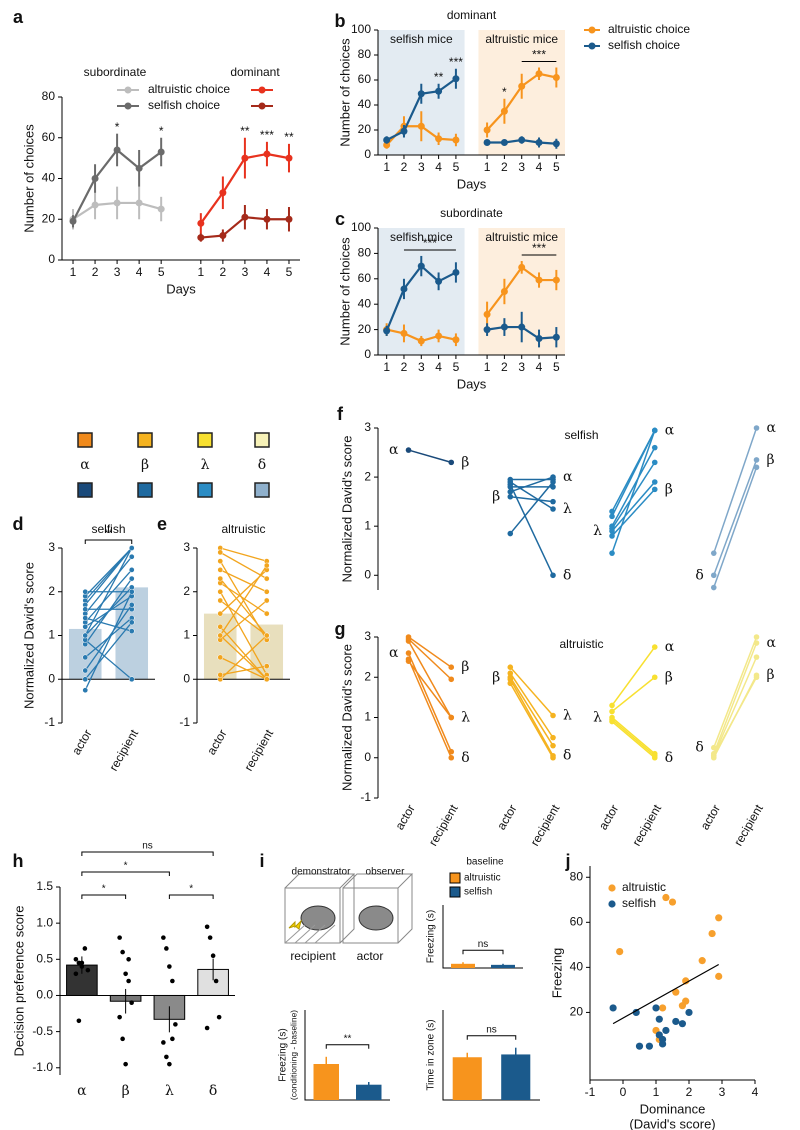 The width and height of the screenshot is (800, 1130). What do you see at coordinates (467, 1078) in the screenshot?
I see `bar` at bounding box center [467, 1078].